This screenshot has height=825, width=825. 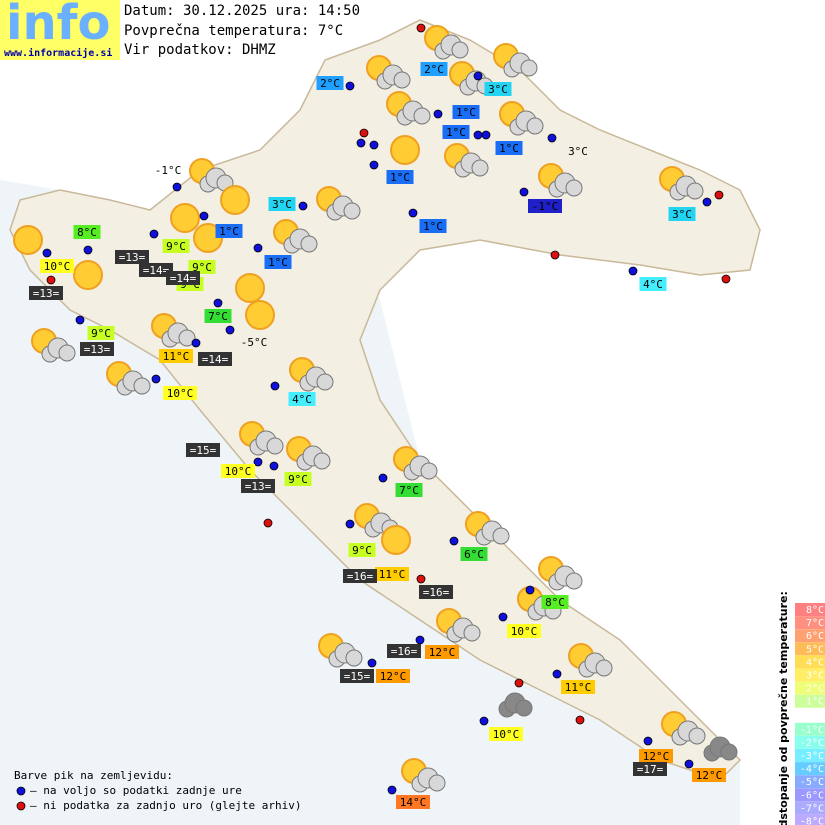 I want to click on plain-temp: -1°C, so click(x=168, y=170).